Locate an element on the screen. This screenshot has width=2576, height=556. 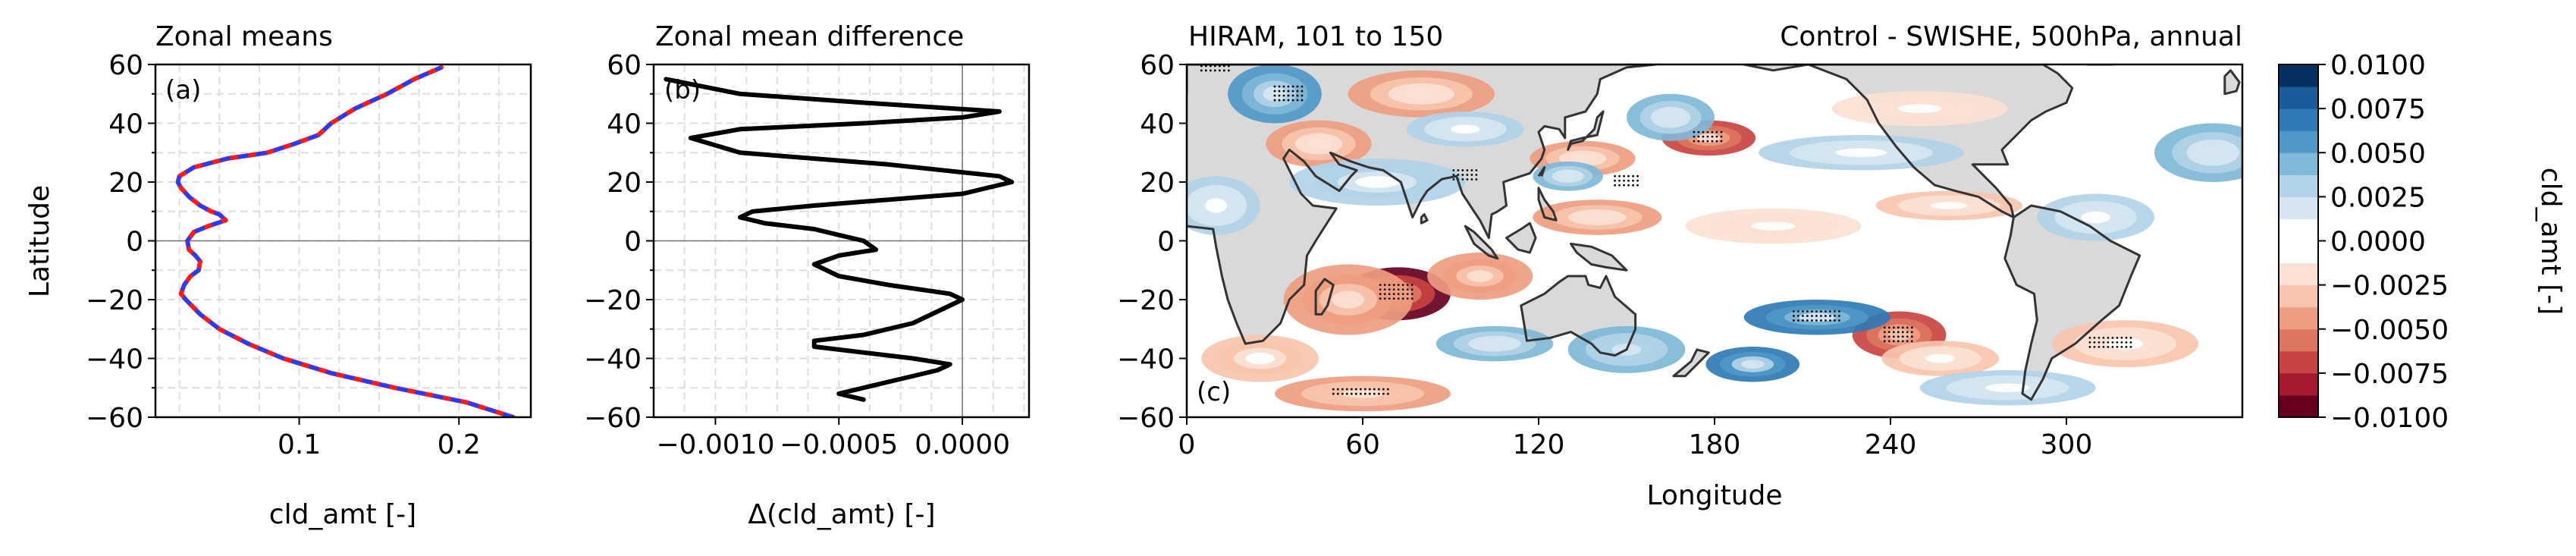
panel-c-xtick-label: 0 is located at coordinates (1187, 444).